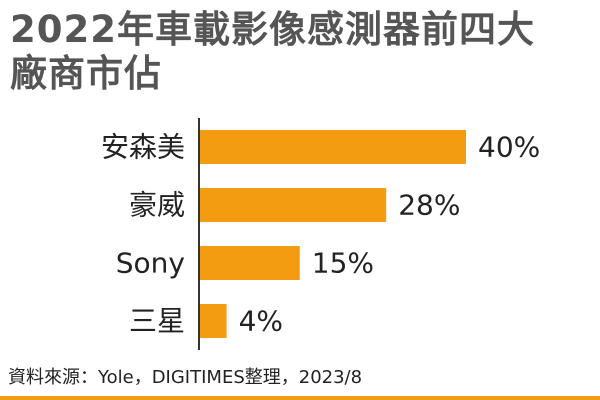 Image resolution: width=600 pixels, height=400 pixels. I want to click on data-label: 28%, so click(429, 205).